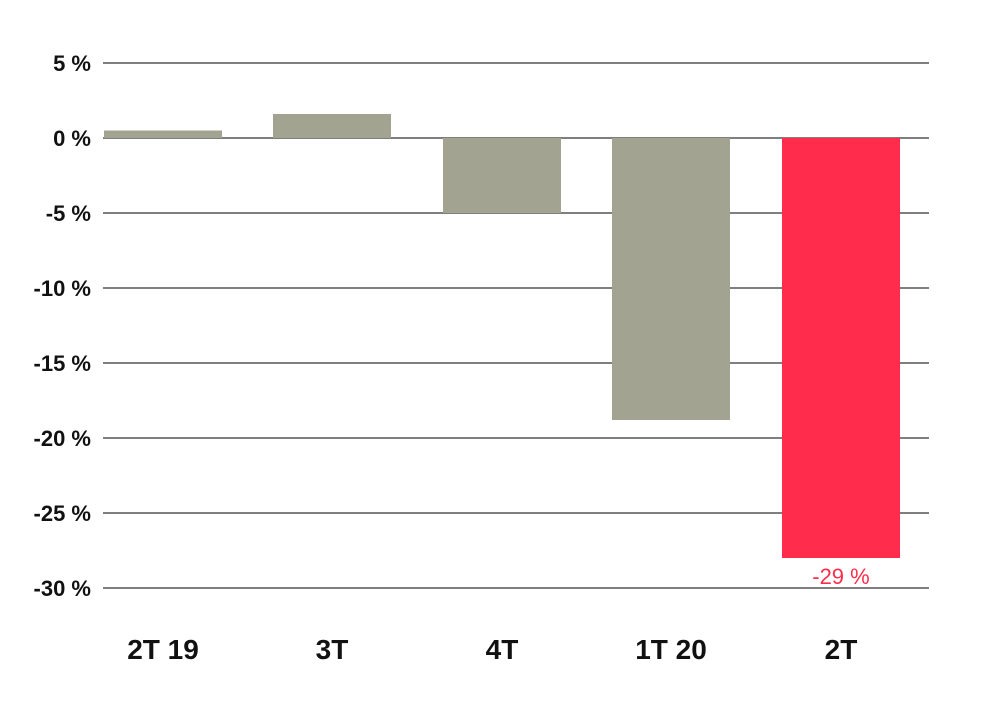 This screenshot has width=1004, height=709. What do you see at coordinates (332, 649) in the screenshot?
I see `x-tick-label: 3T` at bounding box center [332, 649].